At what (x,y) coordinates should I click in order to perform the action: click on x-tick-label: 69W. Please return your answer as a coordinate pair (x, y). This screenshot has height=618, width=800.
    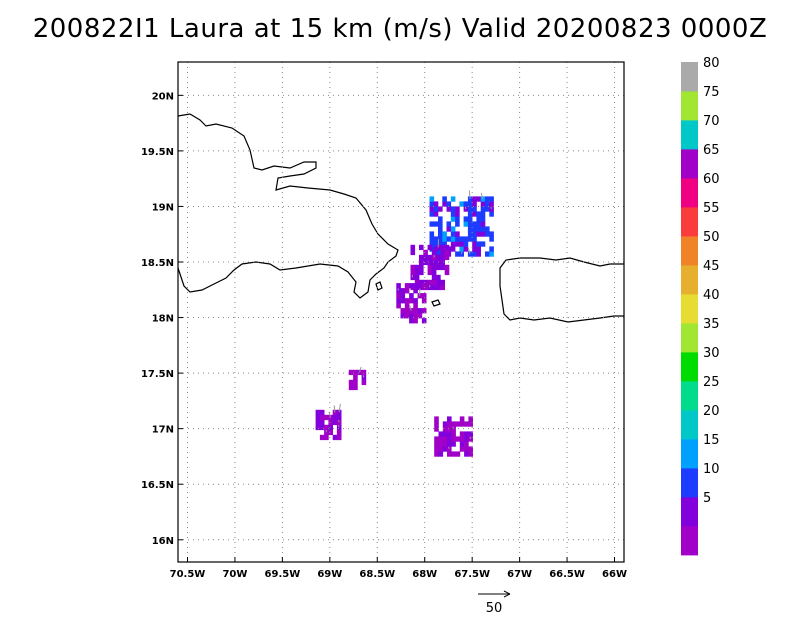
    Looking at the image, I should click on (329, 574).